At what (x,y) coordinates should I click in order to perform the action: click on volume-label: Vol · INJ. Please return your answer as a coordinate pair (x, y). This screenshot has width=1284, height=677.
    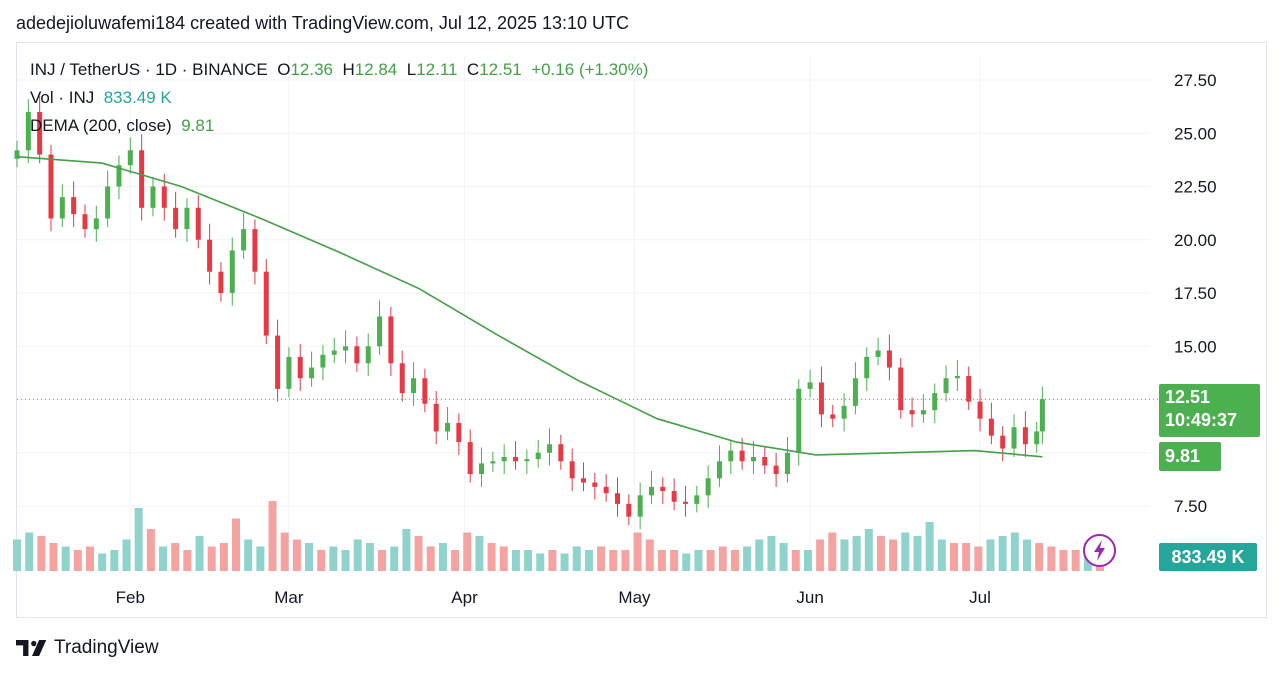
    Looking at the image, I should click on (62, 97).